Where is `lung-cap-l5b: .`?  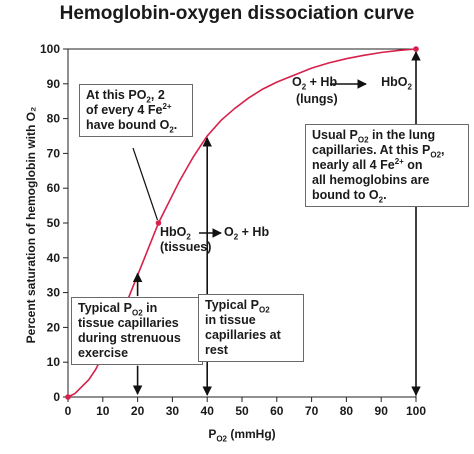 lung-cap-l5b: . is located at coordinates (385, 195).